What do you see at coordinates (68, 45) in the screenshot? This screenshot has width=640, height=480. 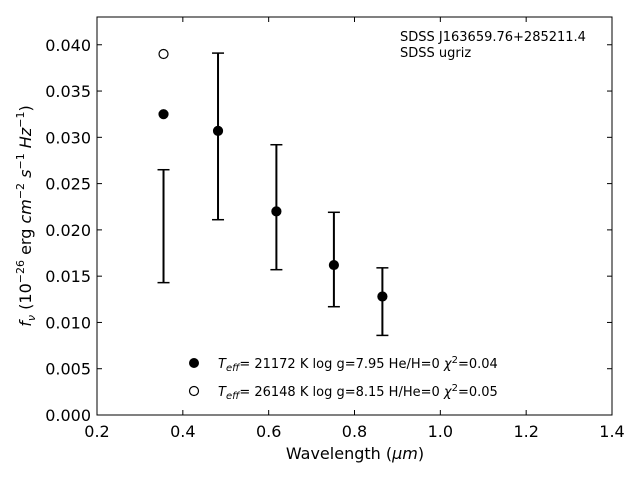 I see `y-tick-label-8: 0.040` at bounding box center [68, 45].